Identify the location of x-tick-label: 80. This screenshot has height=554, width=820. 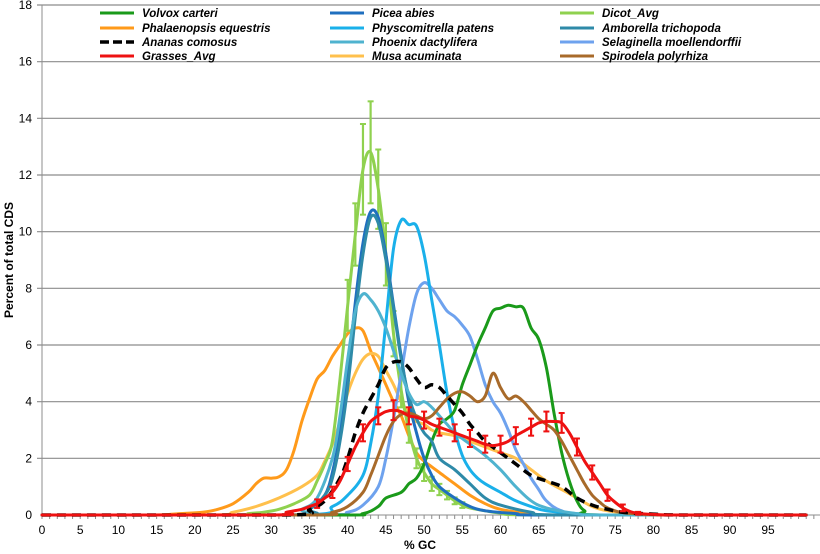
(654, 530).